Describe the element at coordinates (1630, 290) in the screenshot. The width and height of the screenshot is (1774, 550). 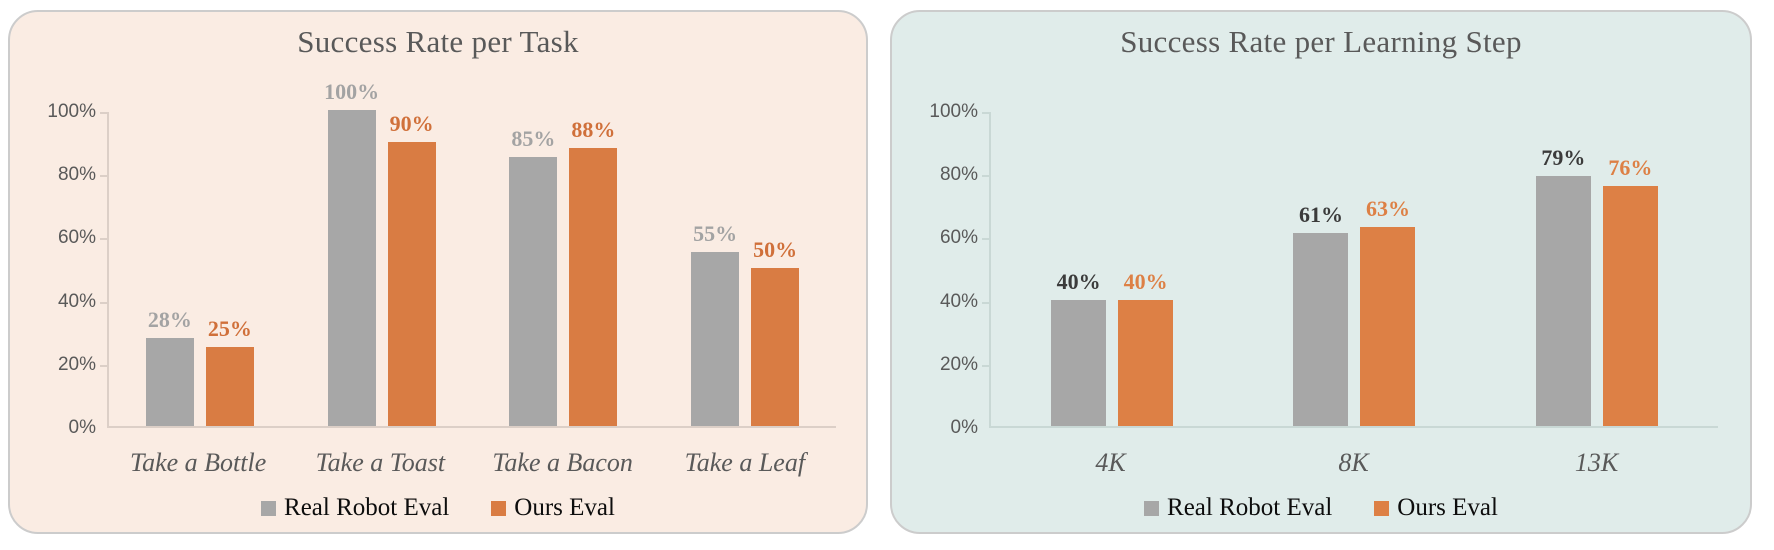
I see `bar-ours-eval: 76%` at that location.